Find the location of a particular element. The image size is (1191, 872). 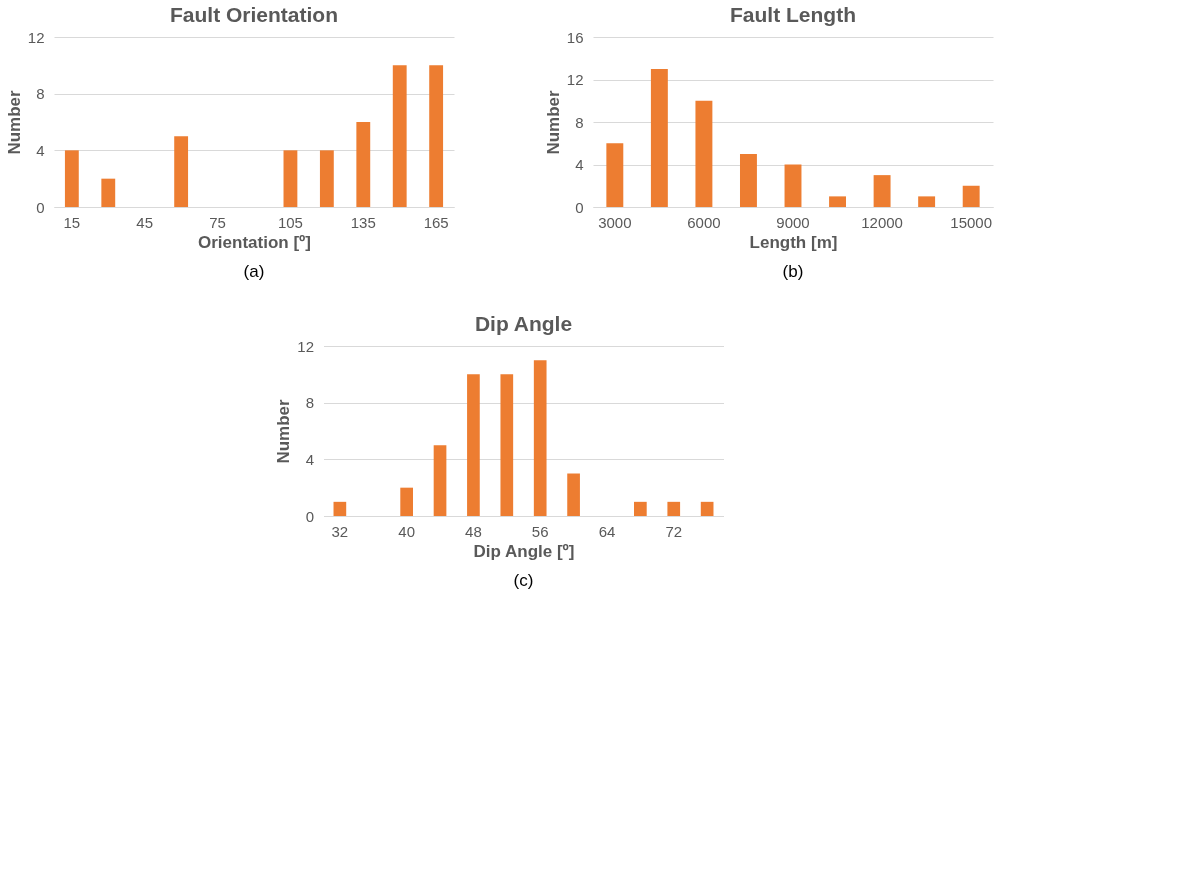

x-tick-label: 45 is located at coordinates (145, 222).